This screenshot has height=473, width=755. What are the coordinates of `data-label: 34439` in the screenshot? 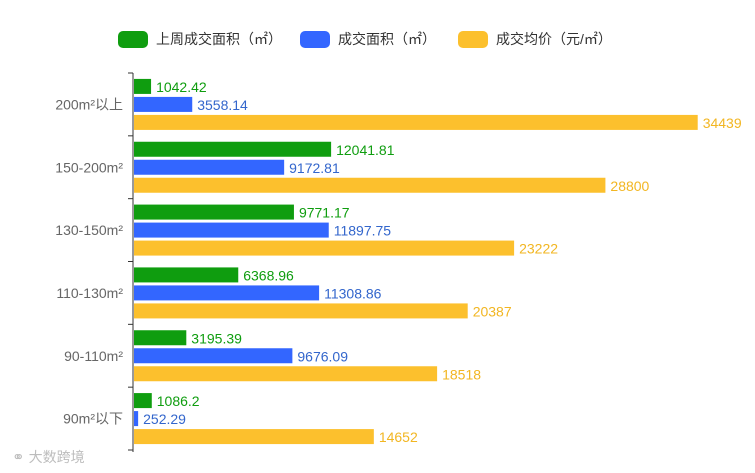 It's located at (722, 123).